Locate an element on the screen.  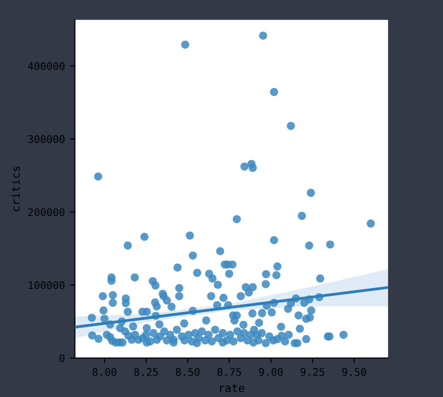
x-tick-label: 9.25 is located at coordinates (312, 372).